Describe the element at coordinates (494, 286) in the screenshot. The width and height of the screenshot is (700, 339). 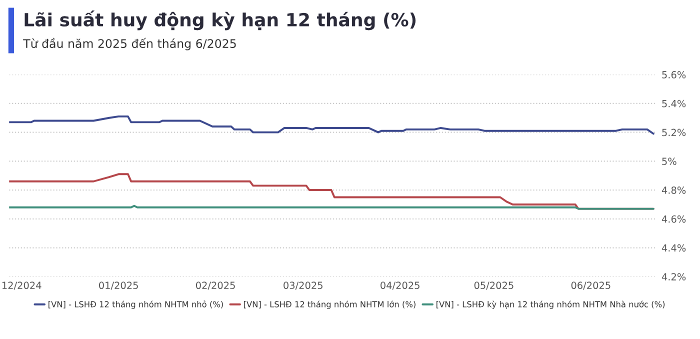
I see `x-tick-label: 05/2025` at that location.